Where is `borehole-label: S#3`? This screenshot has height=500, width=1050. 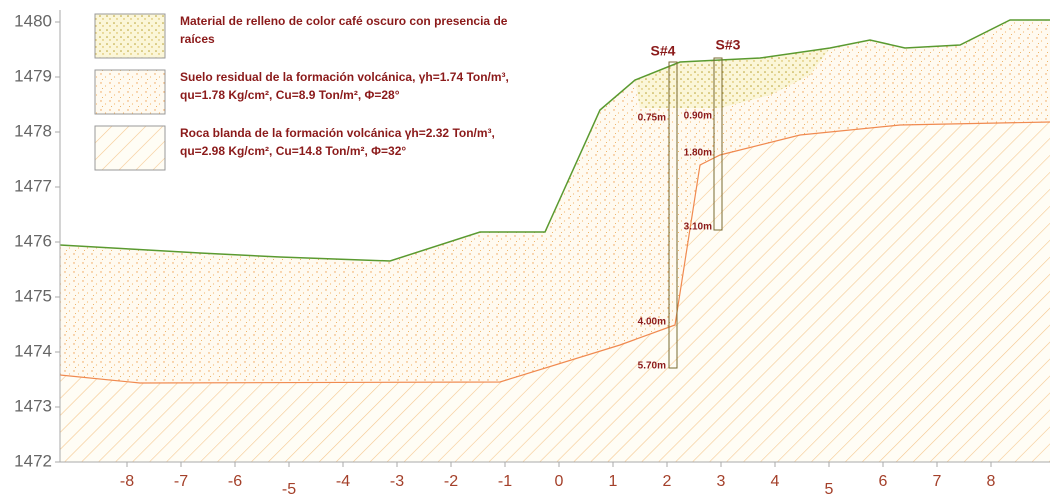 borehole-label: S#3 is located at coordinates (728, 45).